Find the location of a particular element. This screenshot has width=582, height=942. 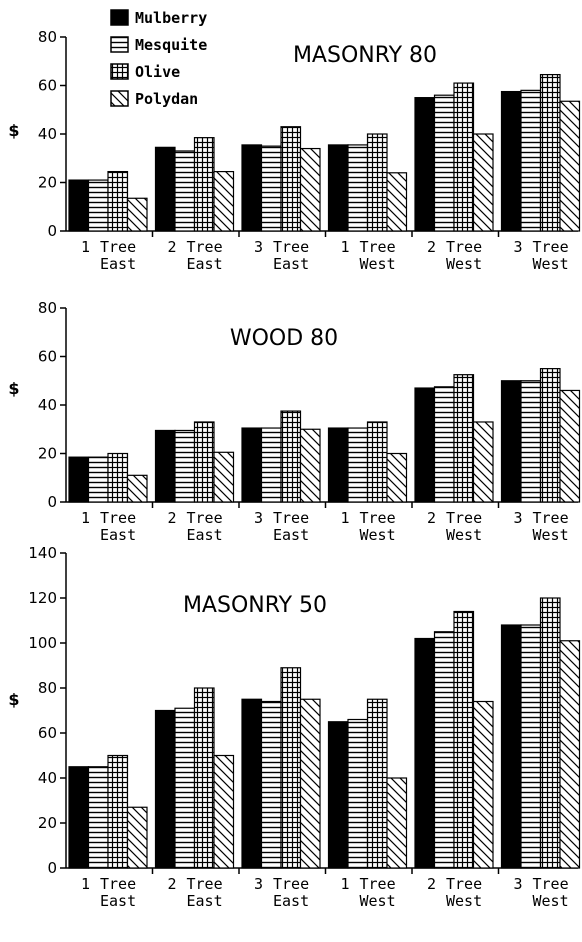

y-axis-label: $ is located at coordinates (13, 699).